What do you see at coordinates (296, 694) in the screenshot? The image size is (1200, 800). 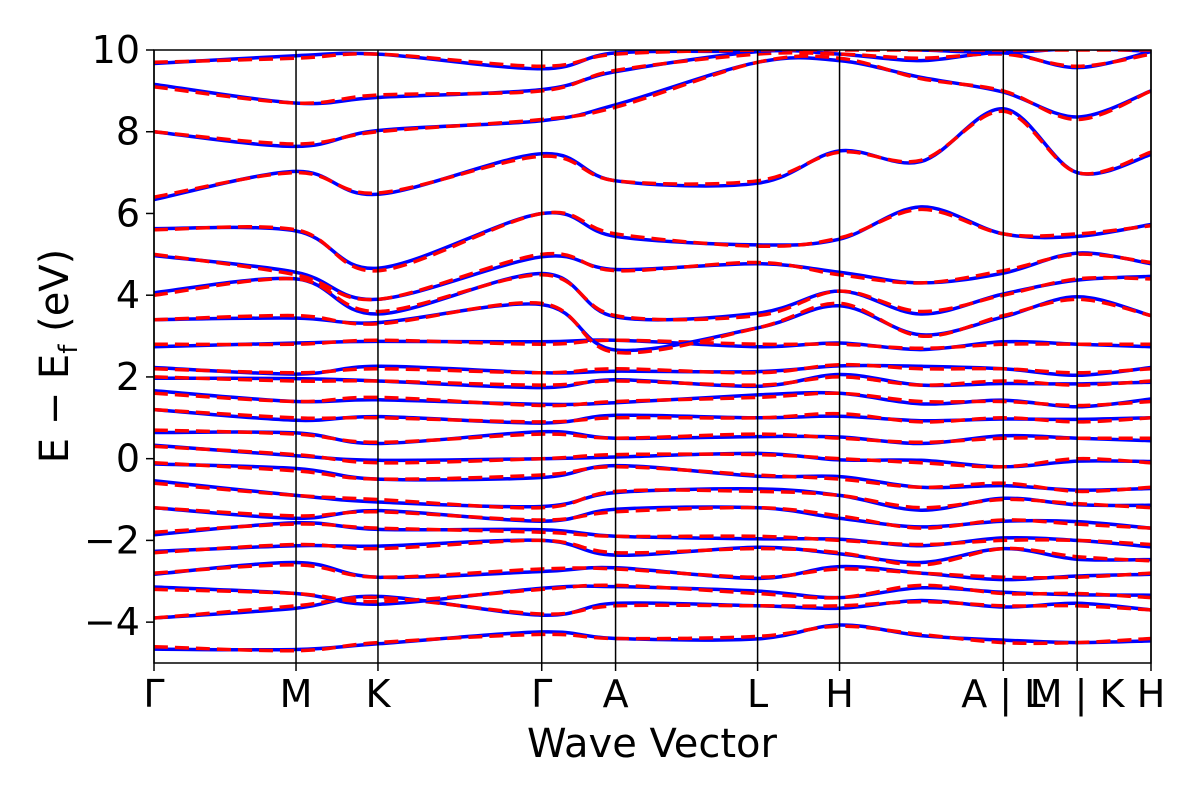 I see `x-tick-label: M` at bounding box center [296, 694].